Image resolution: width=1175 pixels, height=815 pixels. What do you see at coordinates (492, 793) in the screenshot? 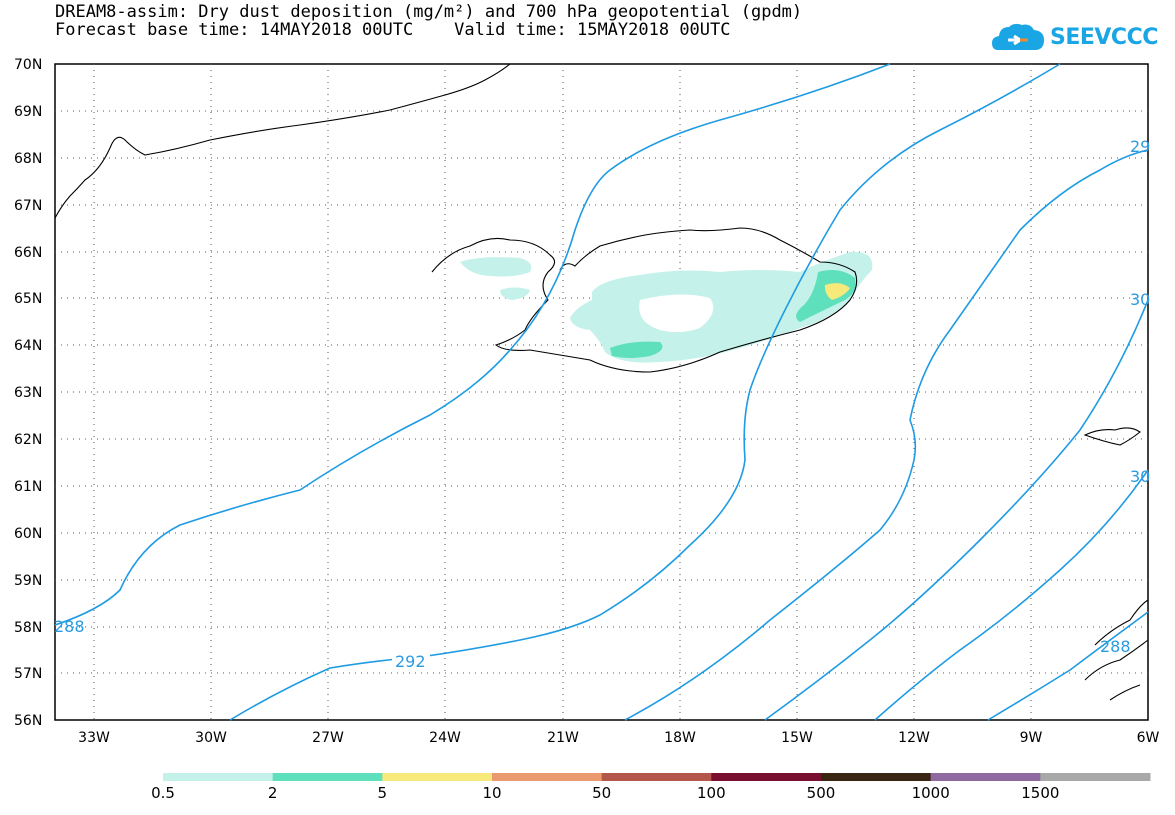
I see `colorbar-label: 10` at bounding box center [492, 793].